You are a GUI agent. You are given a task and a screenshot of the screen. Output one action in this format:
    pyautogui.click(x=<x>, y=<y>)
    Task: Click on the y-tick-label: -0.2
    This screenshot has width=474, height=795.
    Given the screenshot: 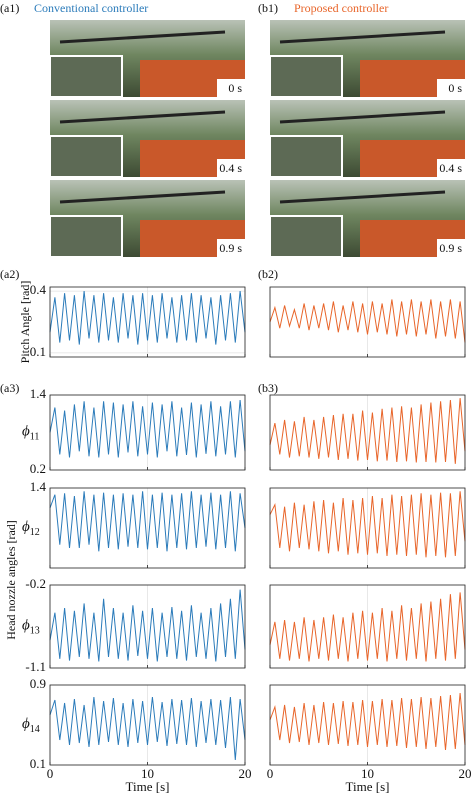 What is the action you would take?
    pyautogui.click(x=35, y=583)
    